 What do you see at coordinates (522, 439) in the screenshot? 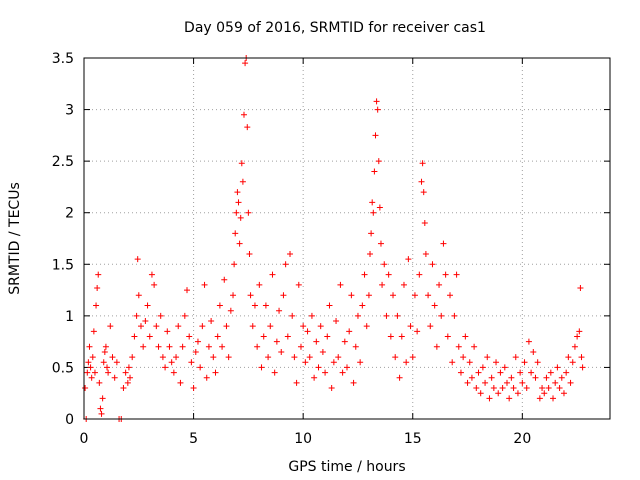
I see `x-tick-label: 20` at bounding box center [522, 439].